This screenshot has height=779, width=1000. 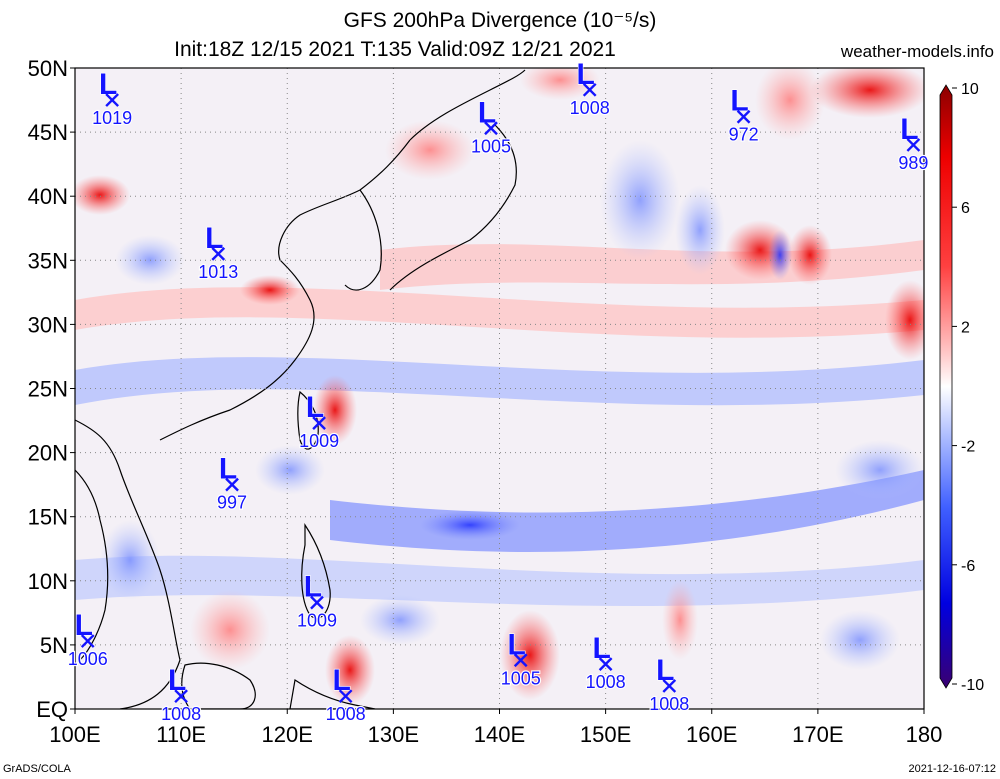 What do you see at coordinates (48, 581) in the screenshot?
I see `lat-label: 10N` at bounding box center [48, 581].